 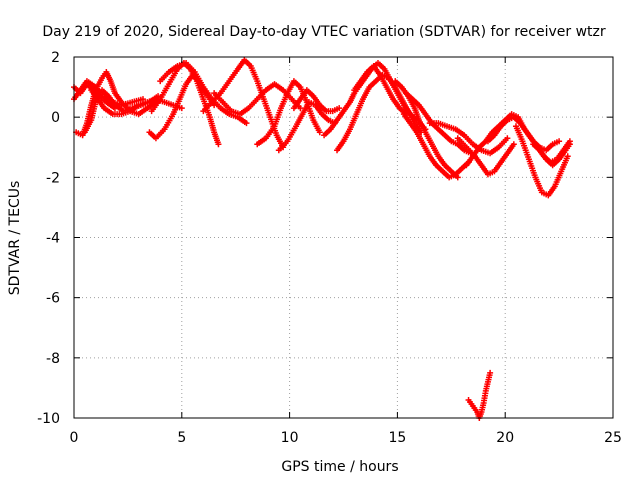 What do you see at coordinates (397, 438) in the screenshot?
I see `x-tick-label: 15` at bounding box center [397, 438].